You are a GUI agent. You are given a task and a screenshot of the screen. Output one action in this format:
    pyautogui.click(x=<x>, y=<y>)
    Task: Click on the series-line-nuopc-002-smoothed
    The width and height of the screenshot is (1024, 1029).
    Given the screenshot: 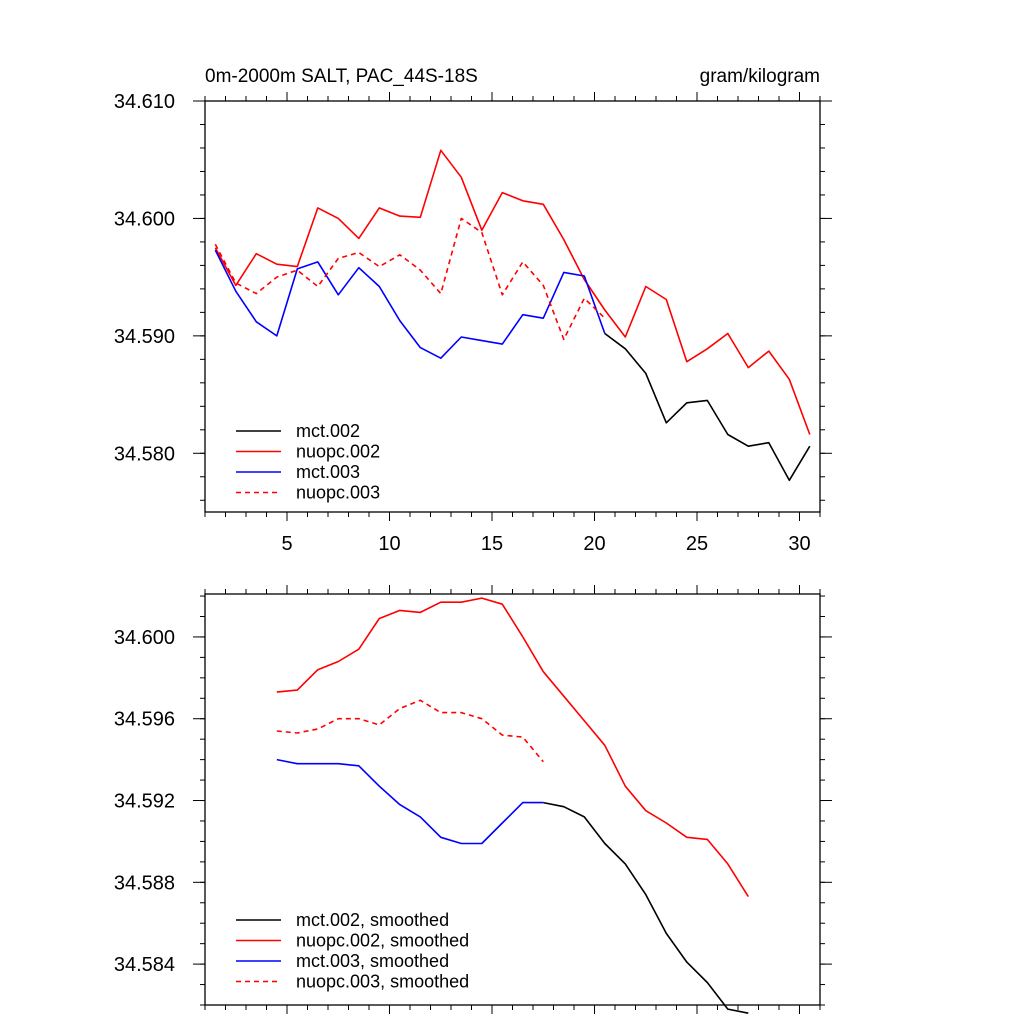 What is the action you would take?
    pyautogui.click(x=512, y=747)
    